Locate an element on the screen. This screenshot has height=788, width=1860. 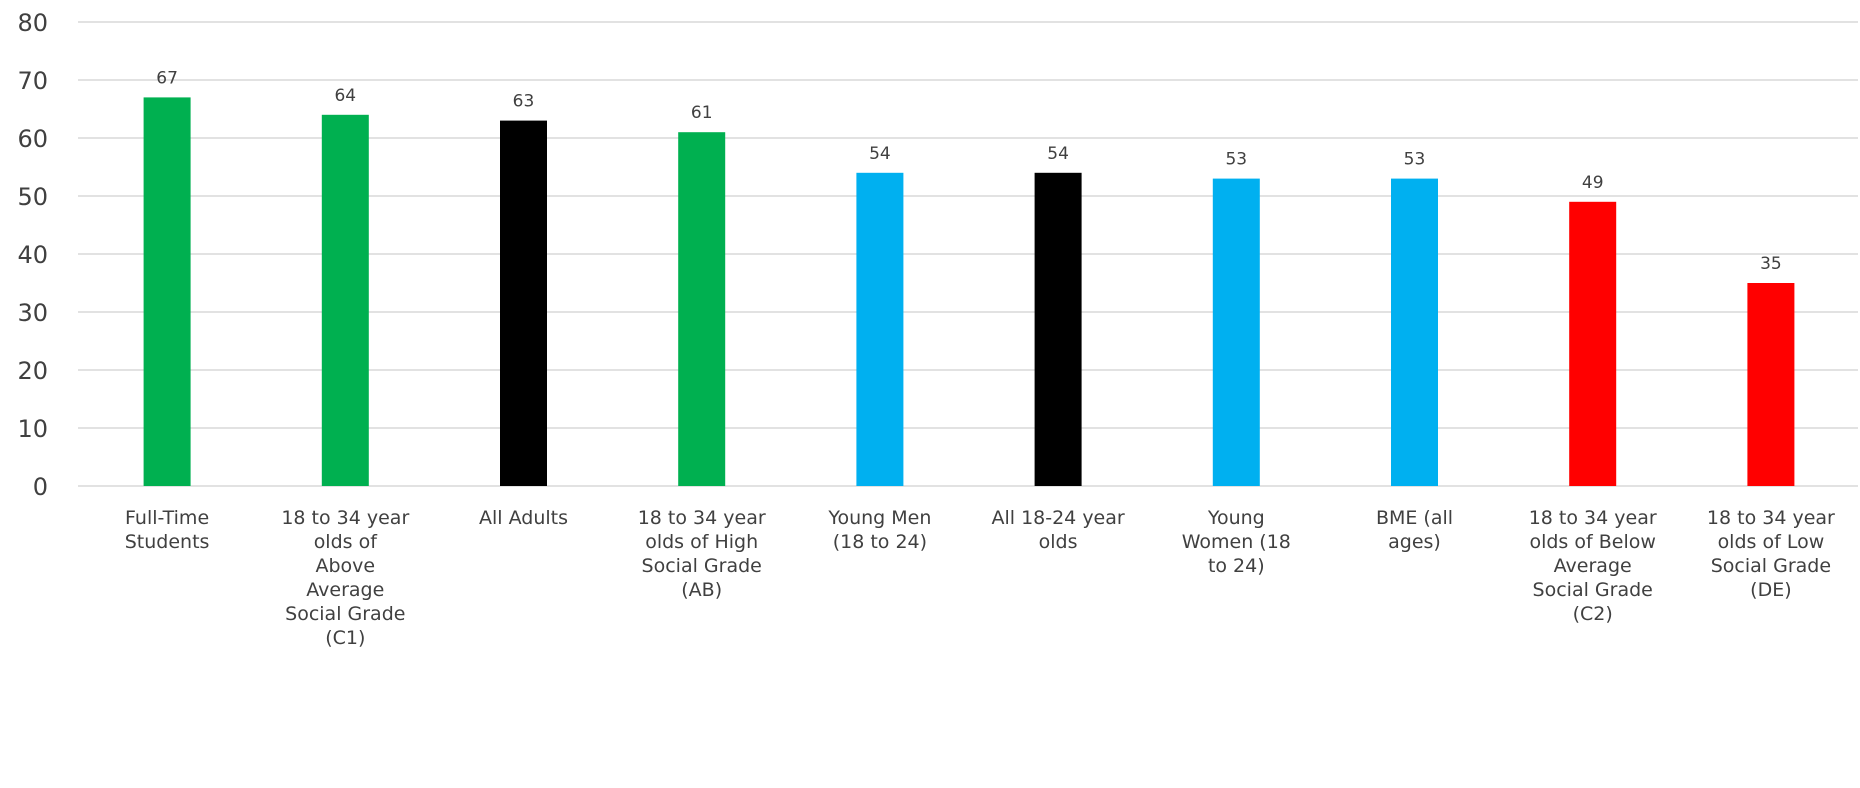
x-tick-label: Young Men is located at coordinates (879, 518).